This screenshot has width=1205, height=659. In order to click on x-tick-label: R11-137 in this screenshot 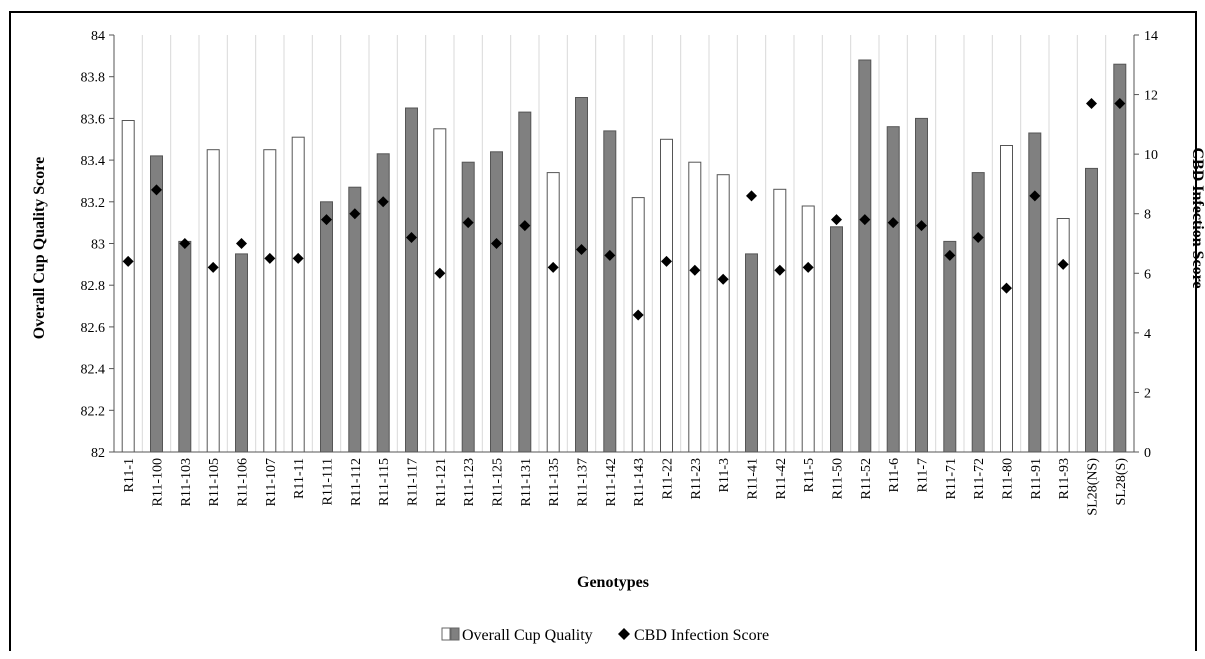, I will do `click(583, 482)`.